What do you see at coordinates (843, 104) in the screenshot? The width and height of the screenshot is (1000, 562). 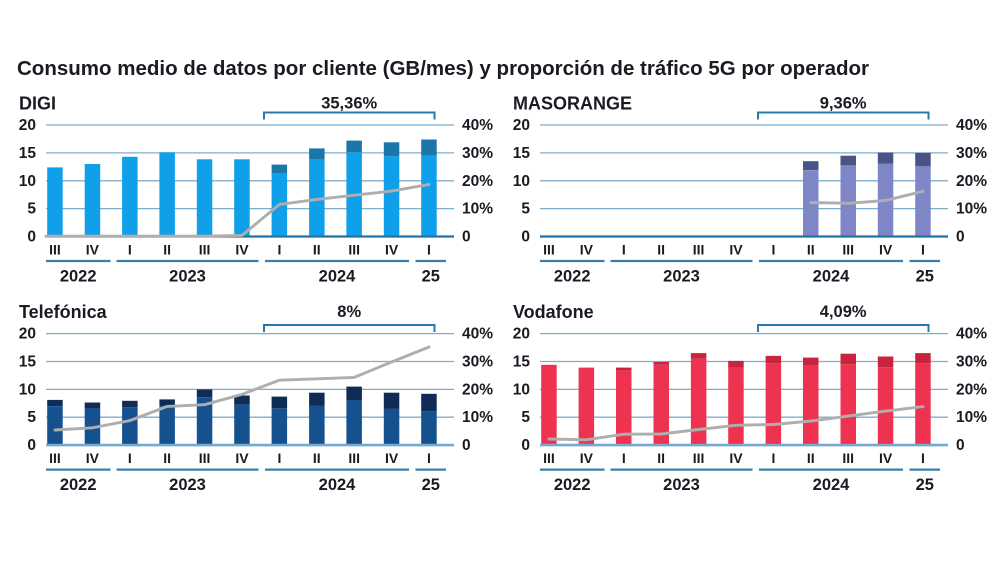 I see `svg-text: 9,36%` at bounding box center [843, 104].